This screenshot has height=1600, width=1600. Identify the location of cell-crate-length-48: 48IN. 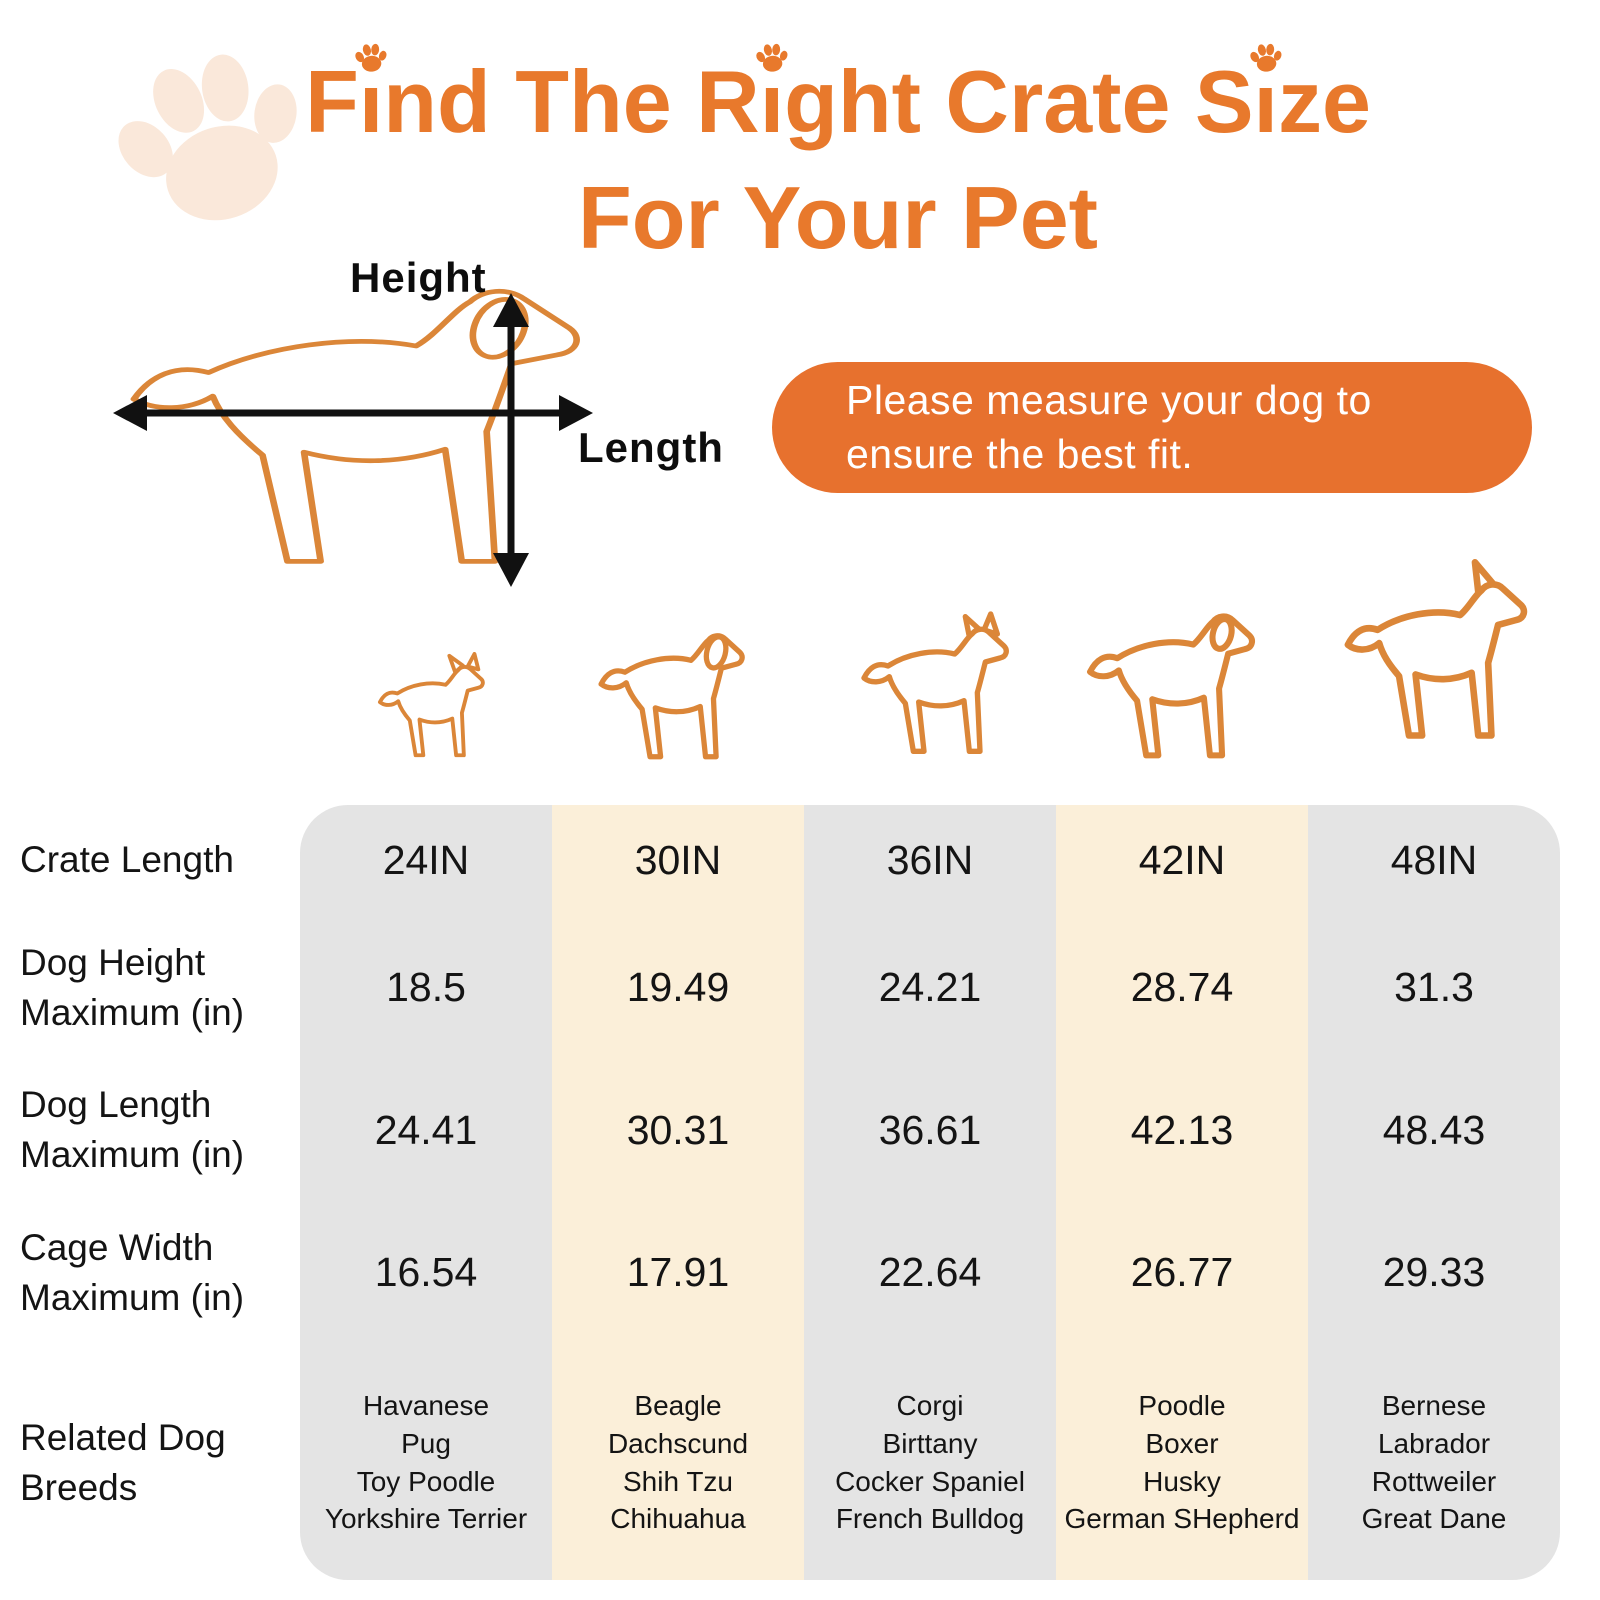
(1434, 859).